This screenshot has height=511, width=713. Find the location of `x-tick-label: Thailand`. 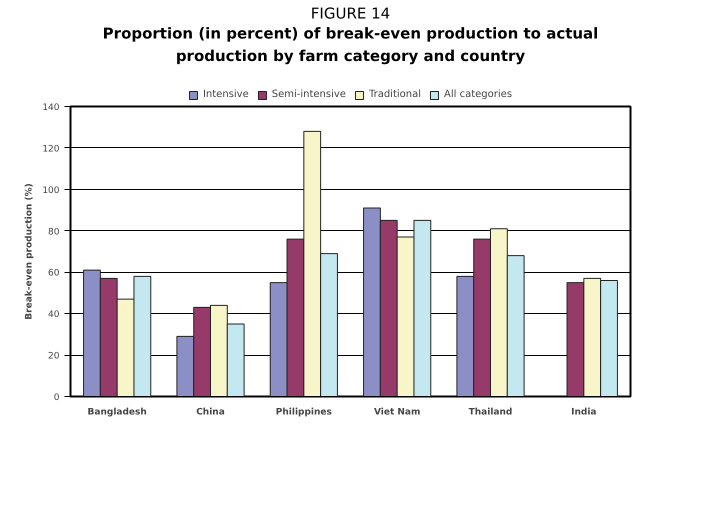

x-tick-label: Thailand is located at coordinates (490, 413).